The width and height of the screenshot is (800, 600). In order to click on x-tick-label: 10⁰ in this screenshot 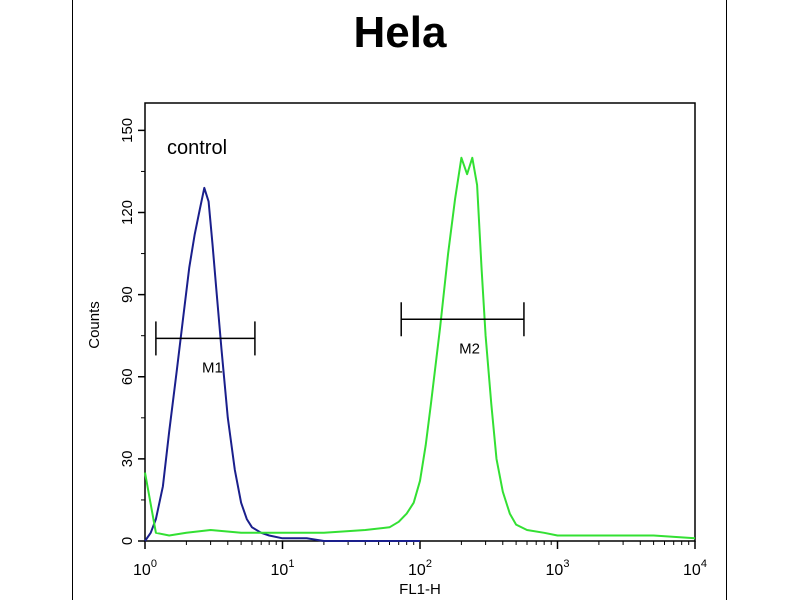, I will do `click(145, 568)`.